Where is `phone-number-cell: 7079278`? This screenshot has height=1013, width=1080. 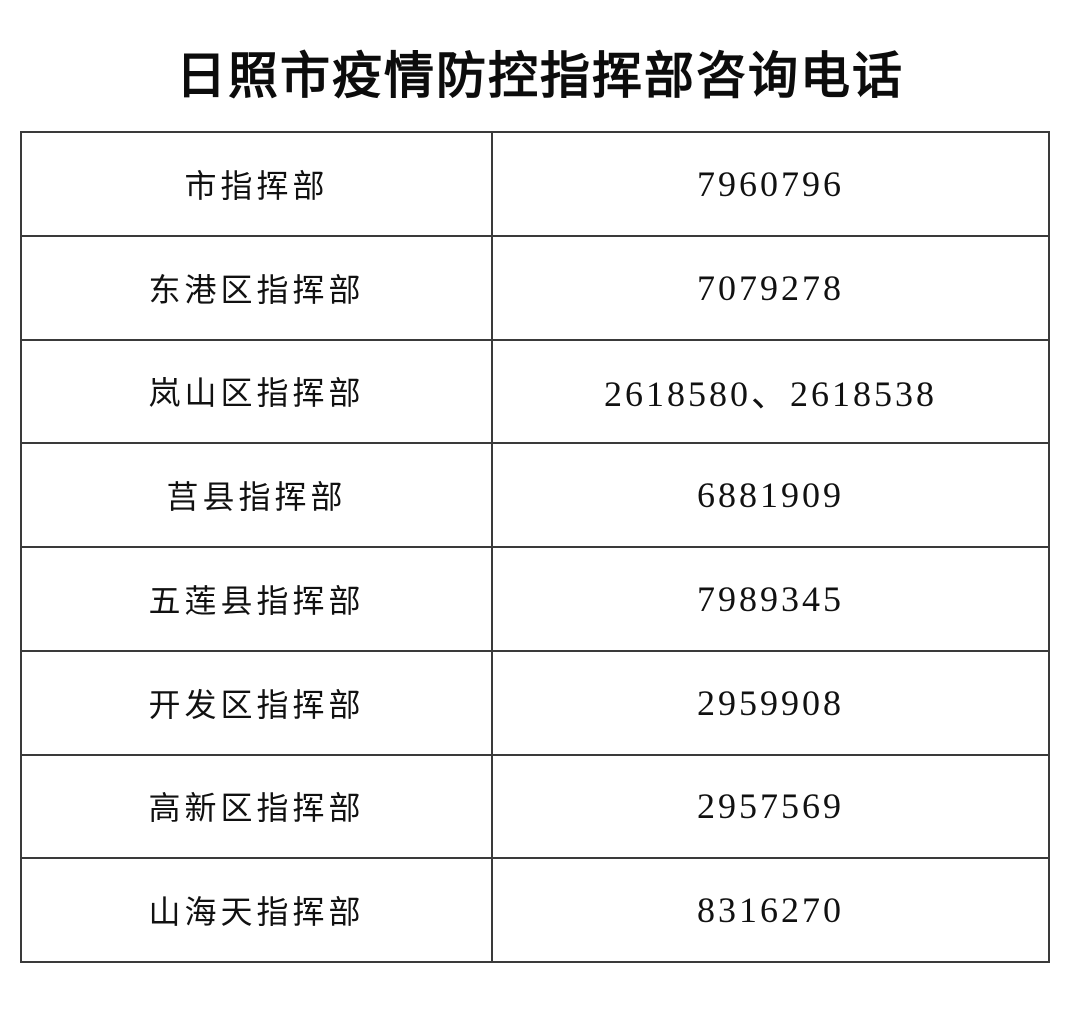
phone-number-cell: 7079278 is located at coordinates (770, 287).